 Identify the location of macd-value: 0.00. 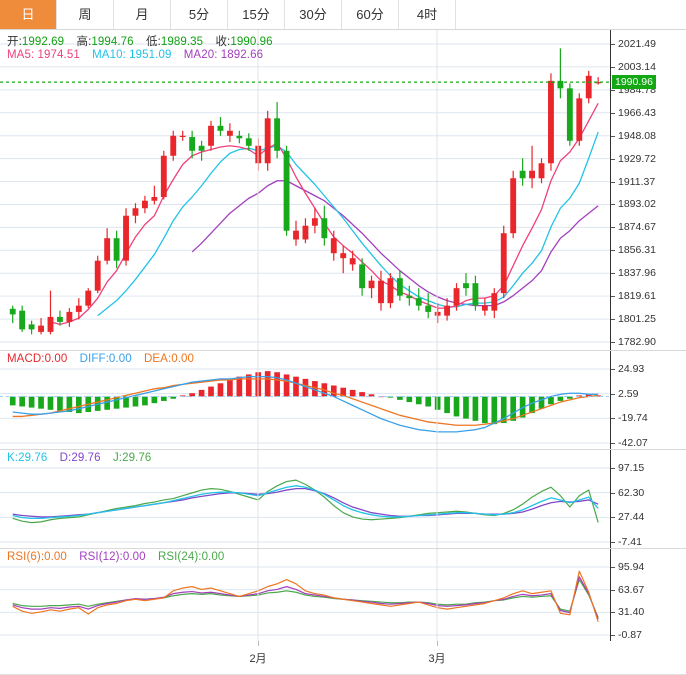
(56, 359).